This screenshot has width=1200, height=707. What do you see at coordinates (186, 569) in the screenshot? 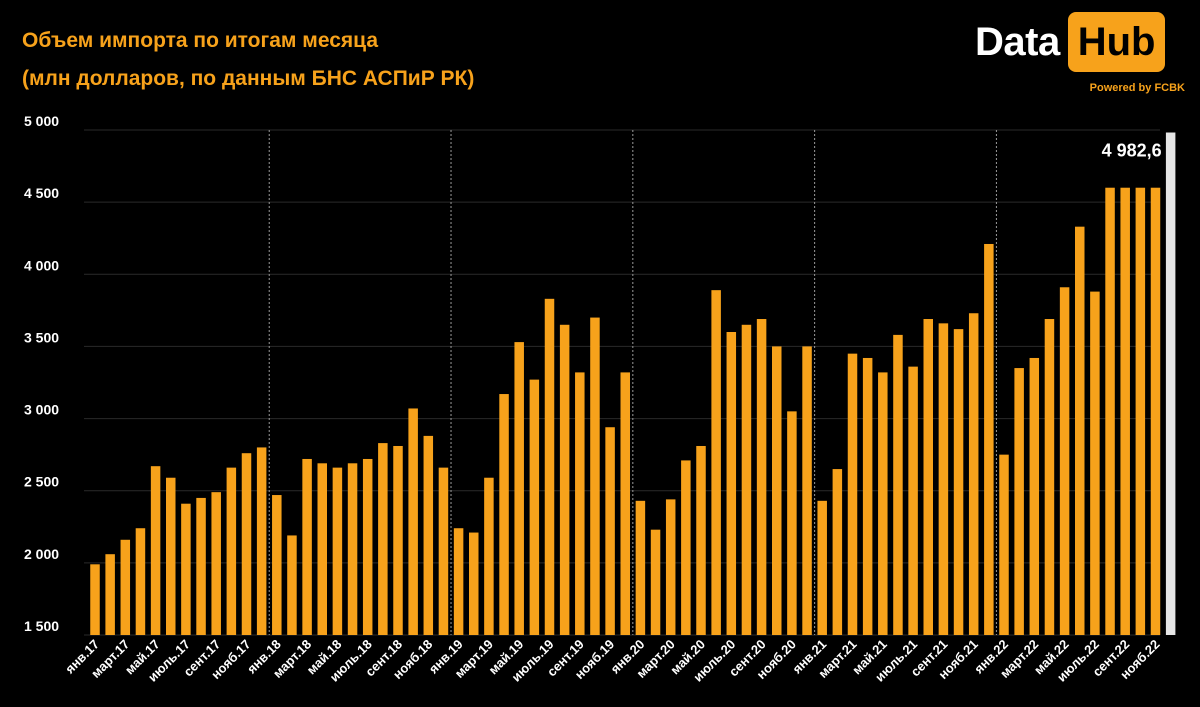
I see `bar-июль.17` at bounding box center [186, 569].